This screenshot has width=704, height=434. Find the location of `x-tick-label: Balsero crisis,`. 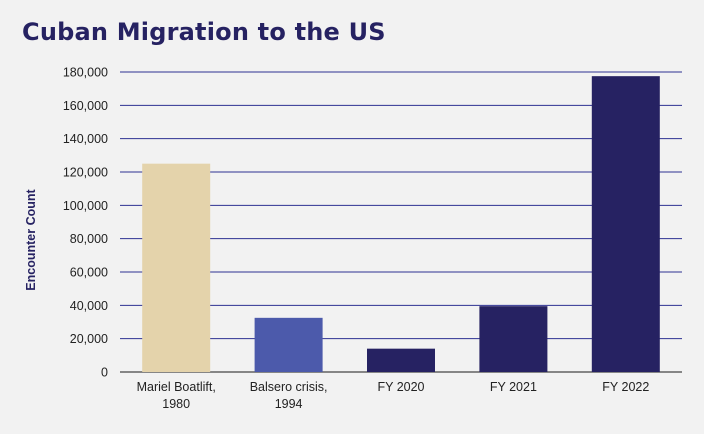

x-tick-label: Balsero crisis, is located at coordinates (289, 387).